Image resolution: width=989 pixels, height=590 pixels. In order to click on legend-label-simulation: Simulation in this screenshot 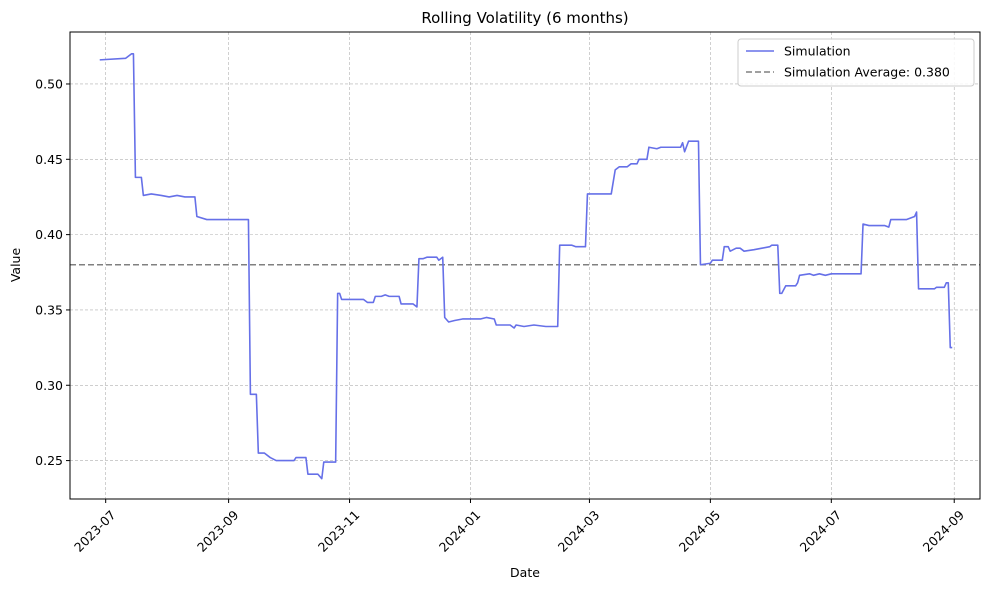, I will do `click(817, 51)`.